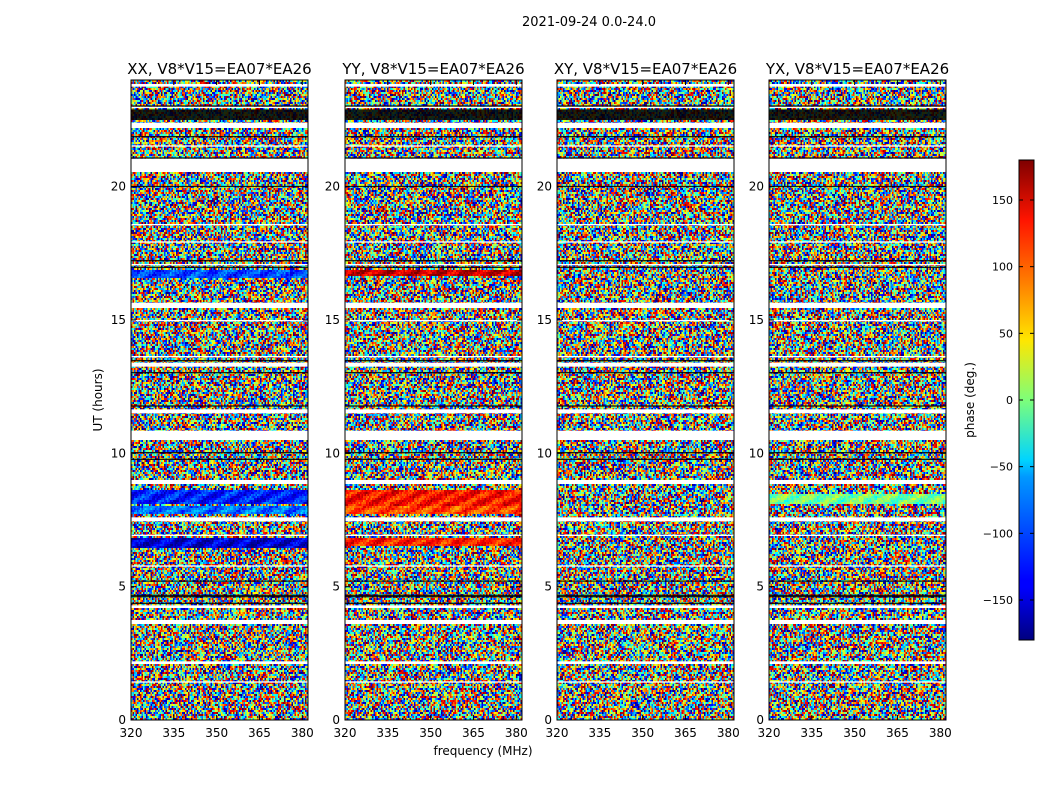  What do you see at coordinates (302, 733) in the screenshot?
I see `x-tick-label: 380` at bounding box center [302, 733].